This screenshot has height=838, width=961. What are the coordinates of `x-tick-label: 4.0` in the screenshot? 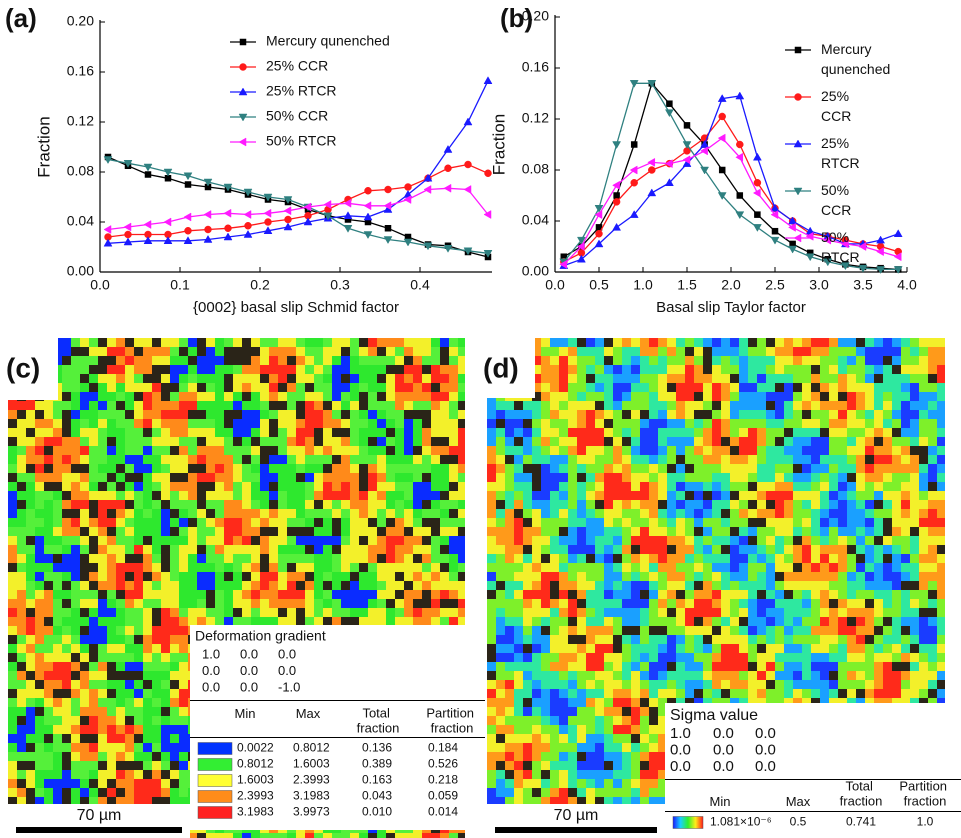 It's located at (907, 285).